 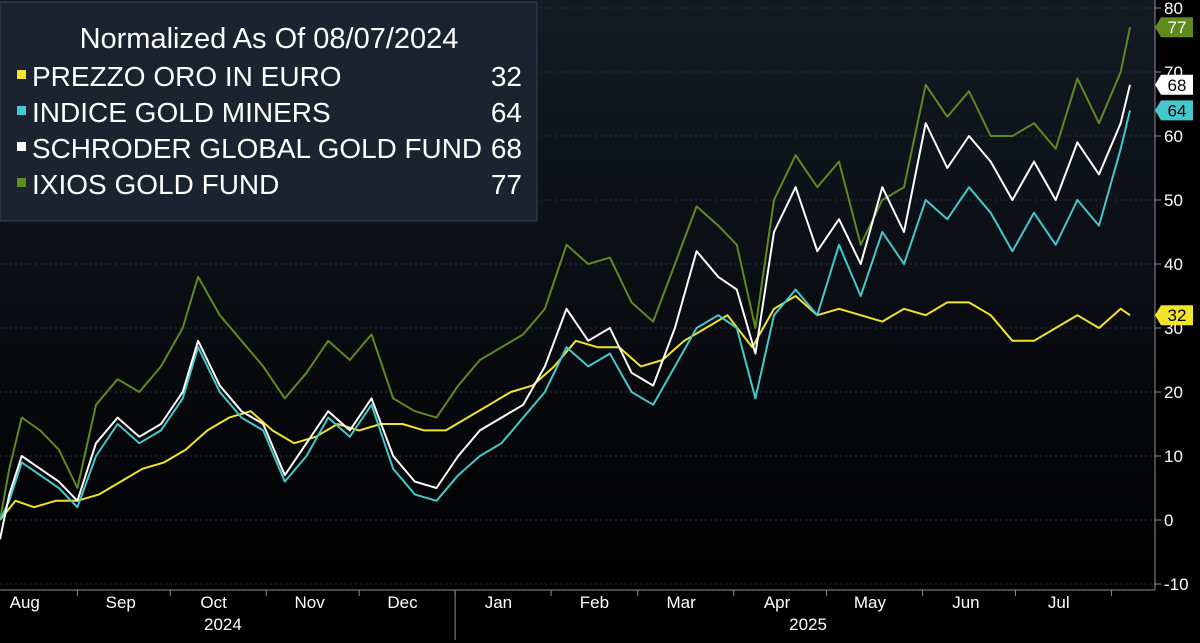 What do you see at coordinates (213, 602) in the screenshot?
I see `x-tick-label: Oct` at bounding box center [213, 602].